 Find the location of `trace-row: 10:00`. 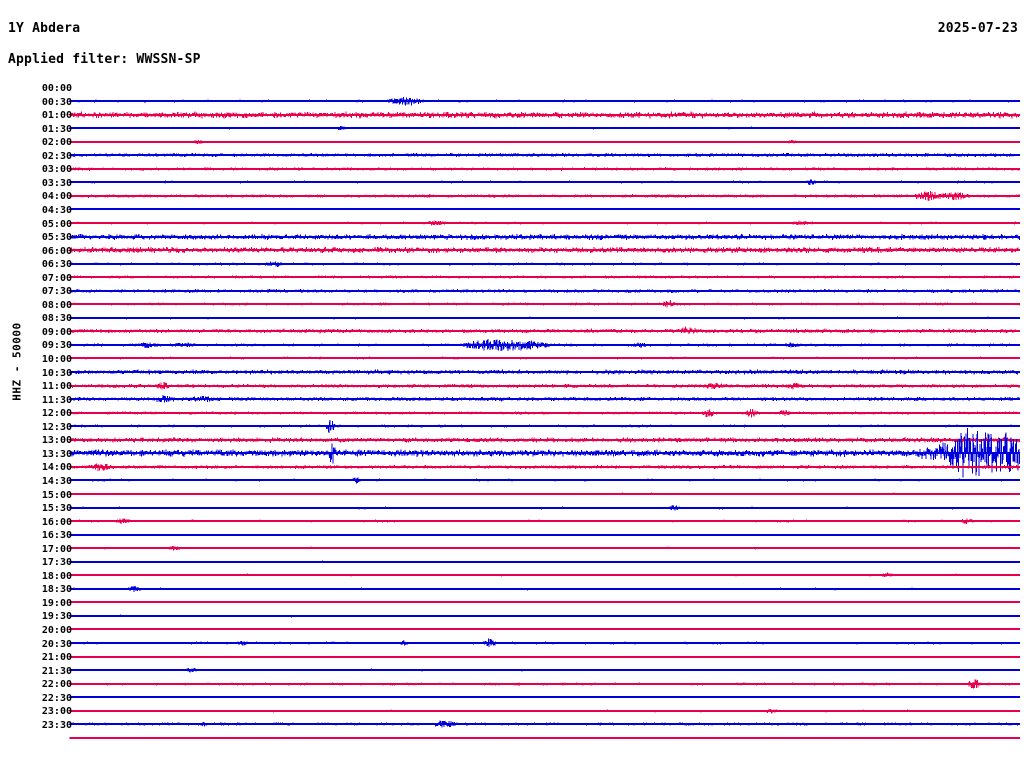

trace-row: 10:00 is located at coordinates (512, 369).